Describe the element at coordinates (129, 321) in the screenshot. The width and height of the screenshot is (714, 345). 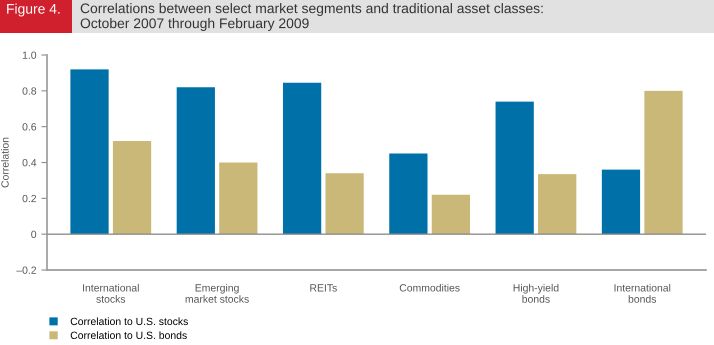
I see `legend-label: Correlation to U.S. stocks` at that location.